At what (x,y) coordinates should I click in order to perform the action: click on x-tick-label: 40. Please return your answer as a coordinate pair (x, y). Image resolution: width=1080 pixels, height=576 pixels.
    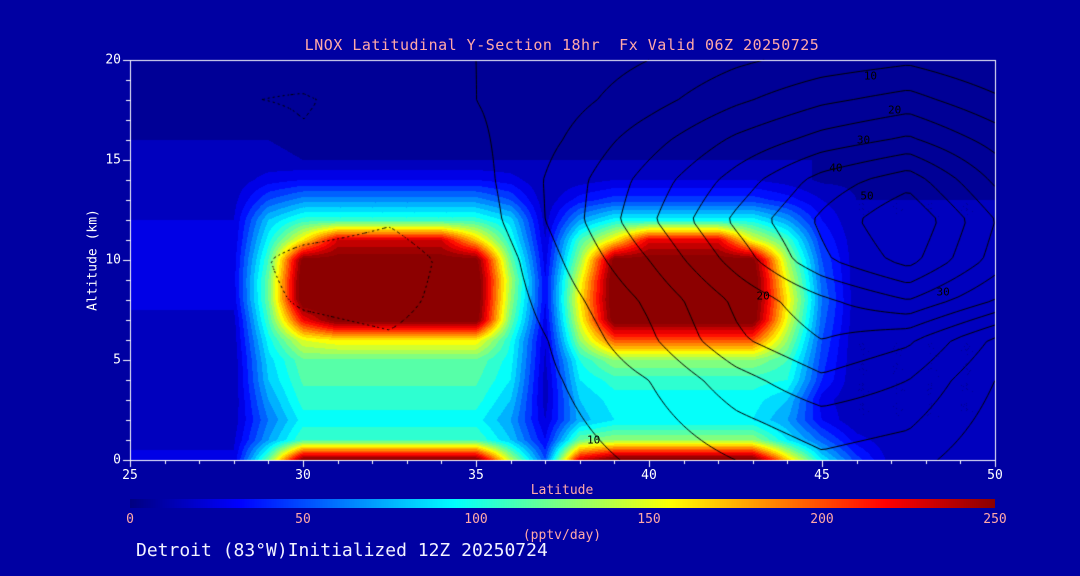
    Looking at the image, I should click on (649, 475).